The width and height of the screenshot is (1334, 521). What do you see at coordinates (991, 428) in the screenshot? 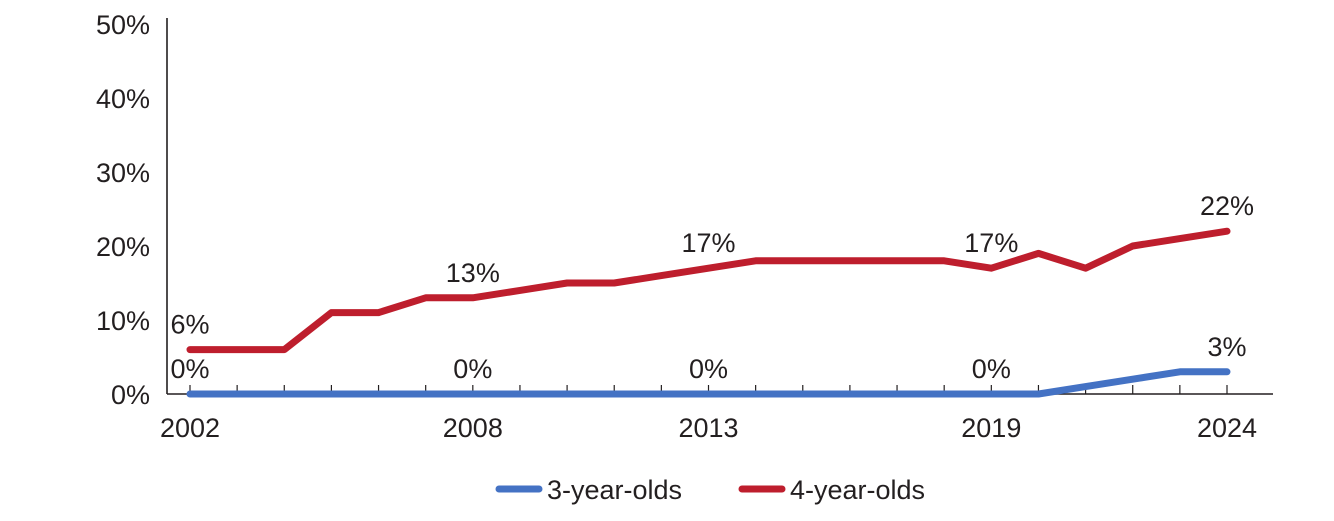
I see `x-tick-label: 2019` at bounding box center [991, 428].